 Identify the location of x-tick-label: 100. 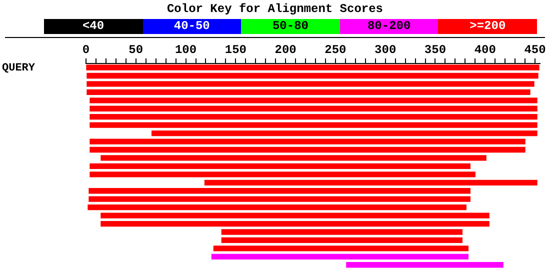
(185, 50).